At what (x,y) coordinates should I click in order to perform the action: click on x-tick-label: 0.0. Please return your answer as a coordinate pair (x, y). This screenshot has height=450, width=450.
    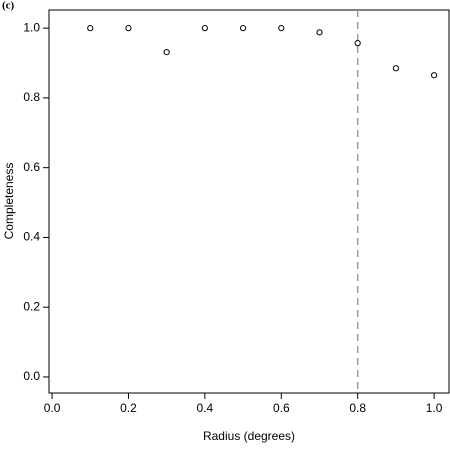
    Looking at the image, I should click on (52, 408).